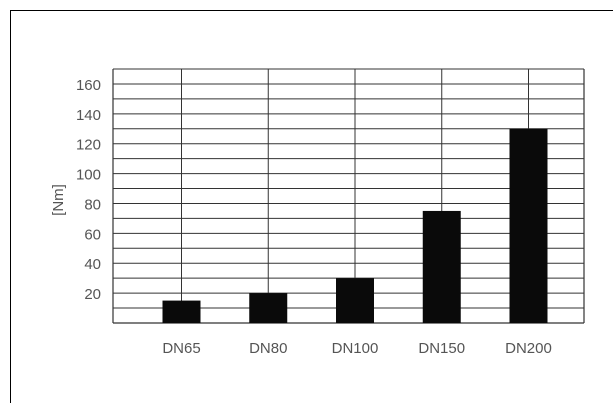  I want to click on x-axis-categories: DN65 DN80 DN100 DN150 DN200, so click(357, 348).